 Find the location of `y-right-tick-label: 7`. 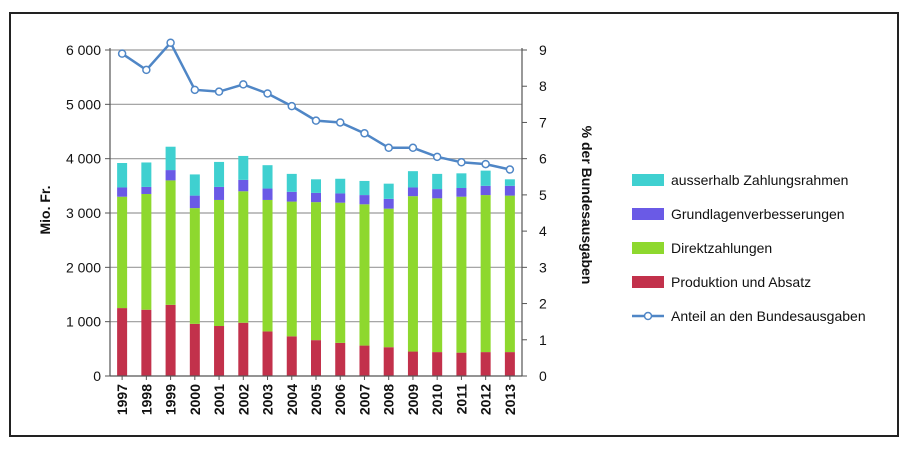

y-right-tick-label: 7 is located at coordinates (543, 122).